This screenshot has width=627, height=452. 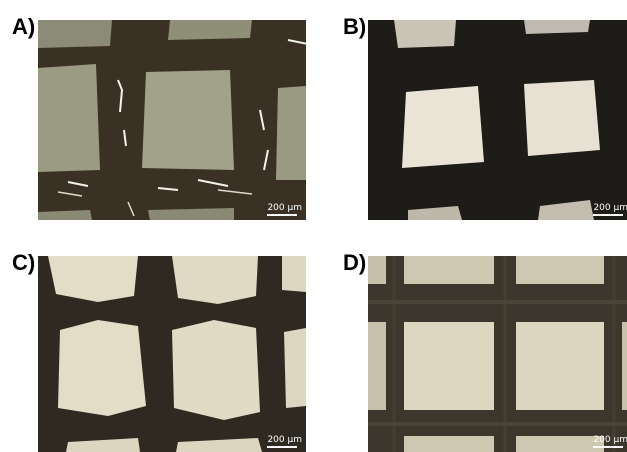 I want to click on scale-label-c: 200 µm, so click(x=284, y=440).